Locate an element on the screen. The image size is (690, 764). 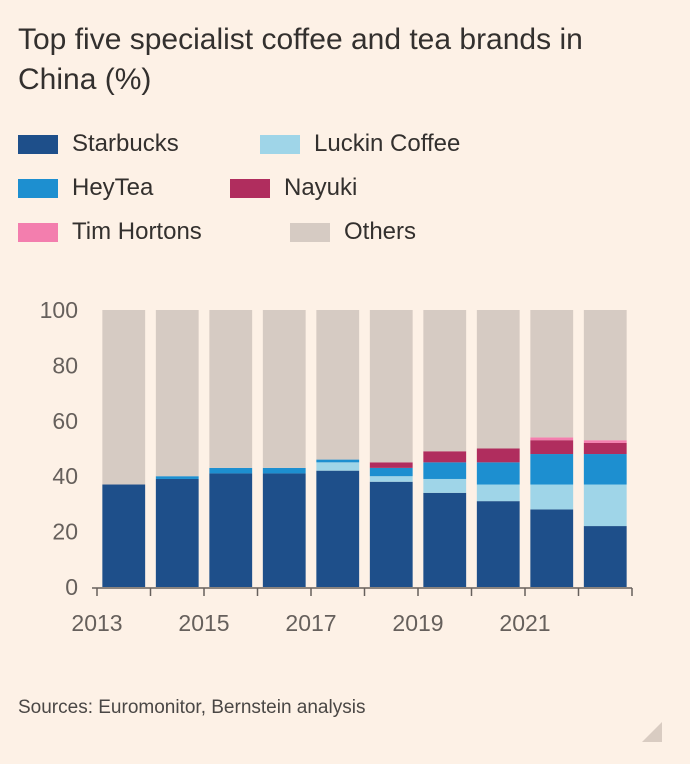
bar-segment-others-2022 is located at coordinates (605, 375).